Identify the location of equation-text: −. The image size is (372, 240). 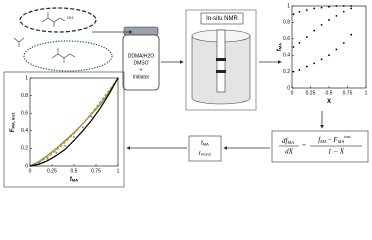
(330, 140).